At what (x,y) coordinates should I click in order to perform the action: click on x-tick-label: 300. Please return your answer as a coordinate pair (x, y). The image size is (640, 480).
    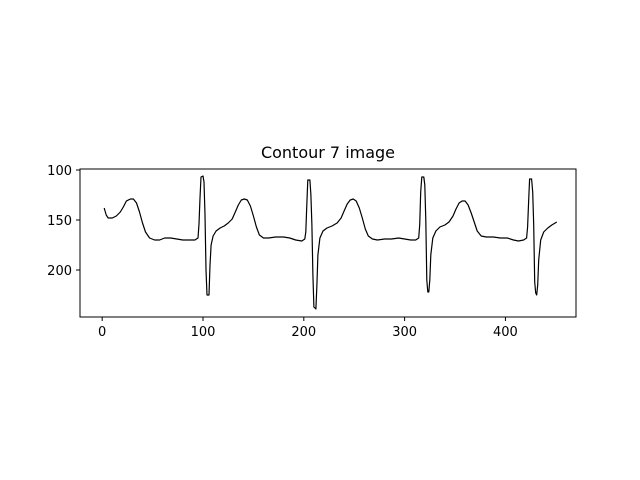
    Looking at the image, I should click on (404, 332).